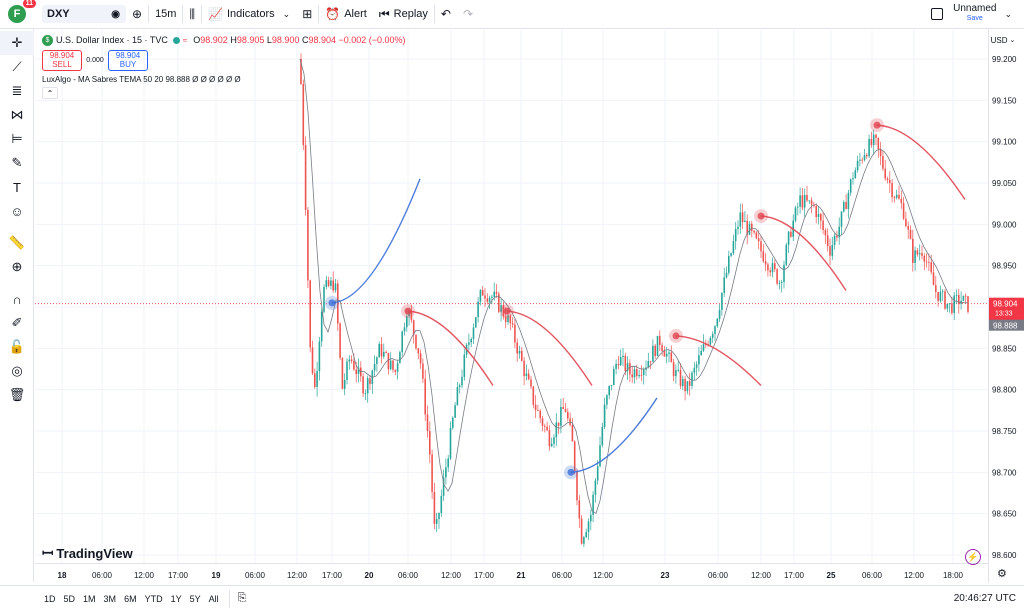  Describe the element at coordinates (216, 575) in the screenshot. I see `time-tick-label: 19` at that location.